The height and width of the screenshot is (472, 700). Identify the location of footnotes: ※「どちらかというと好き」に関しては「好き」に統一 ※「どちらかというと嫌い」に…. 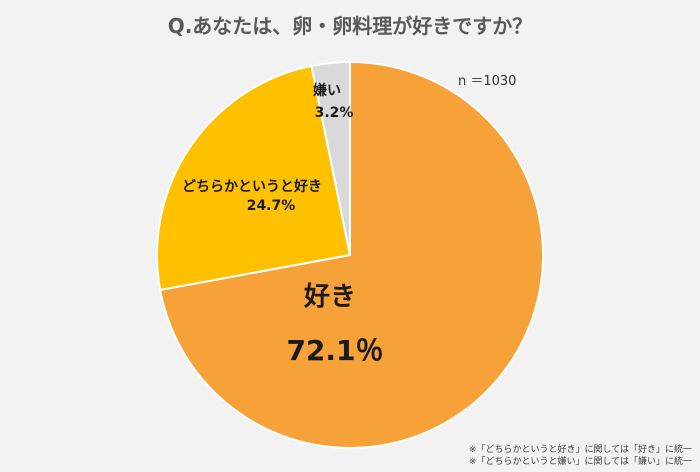
(580, 456).